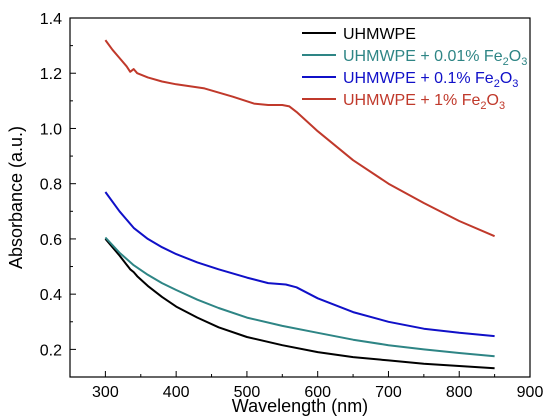  What do you see at coordinates (51, 350) in the screenshot?
I see `y-tick-label: 0.2` at bounding box center [51, 350].